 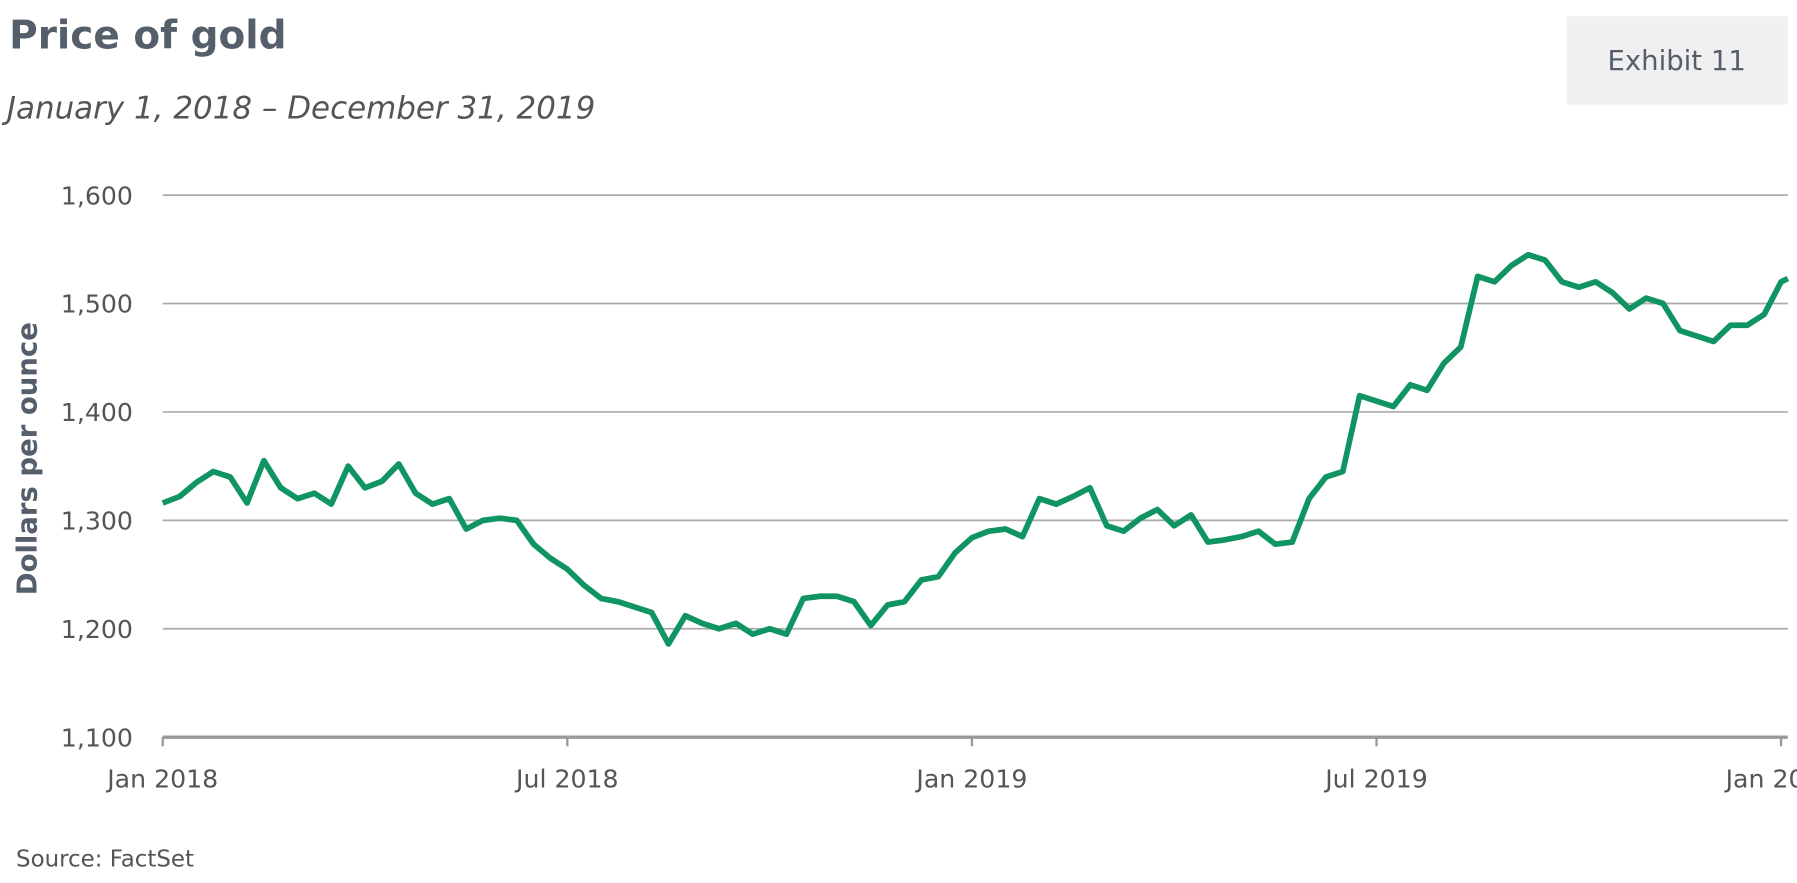 I want to click on y-tick-label: 1,300, so click(x=97, y=521).